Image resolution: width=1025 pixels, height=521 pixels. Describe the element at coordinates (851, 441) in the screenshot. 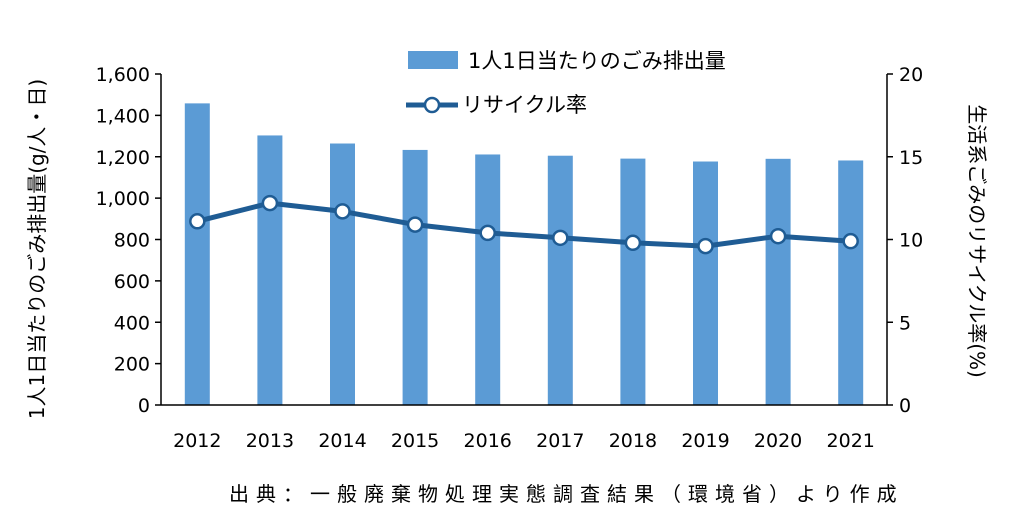

I see `x-tick-label: 2021` at that location.